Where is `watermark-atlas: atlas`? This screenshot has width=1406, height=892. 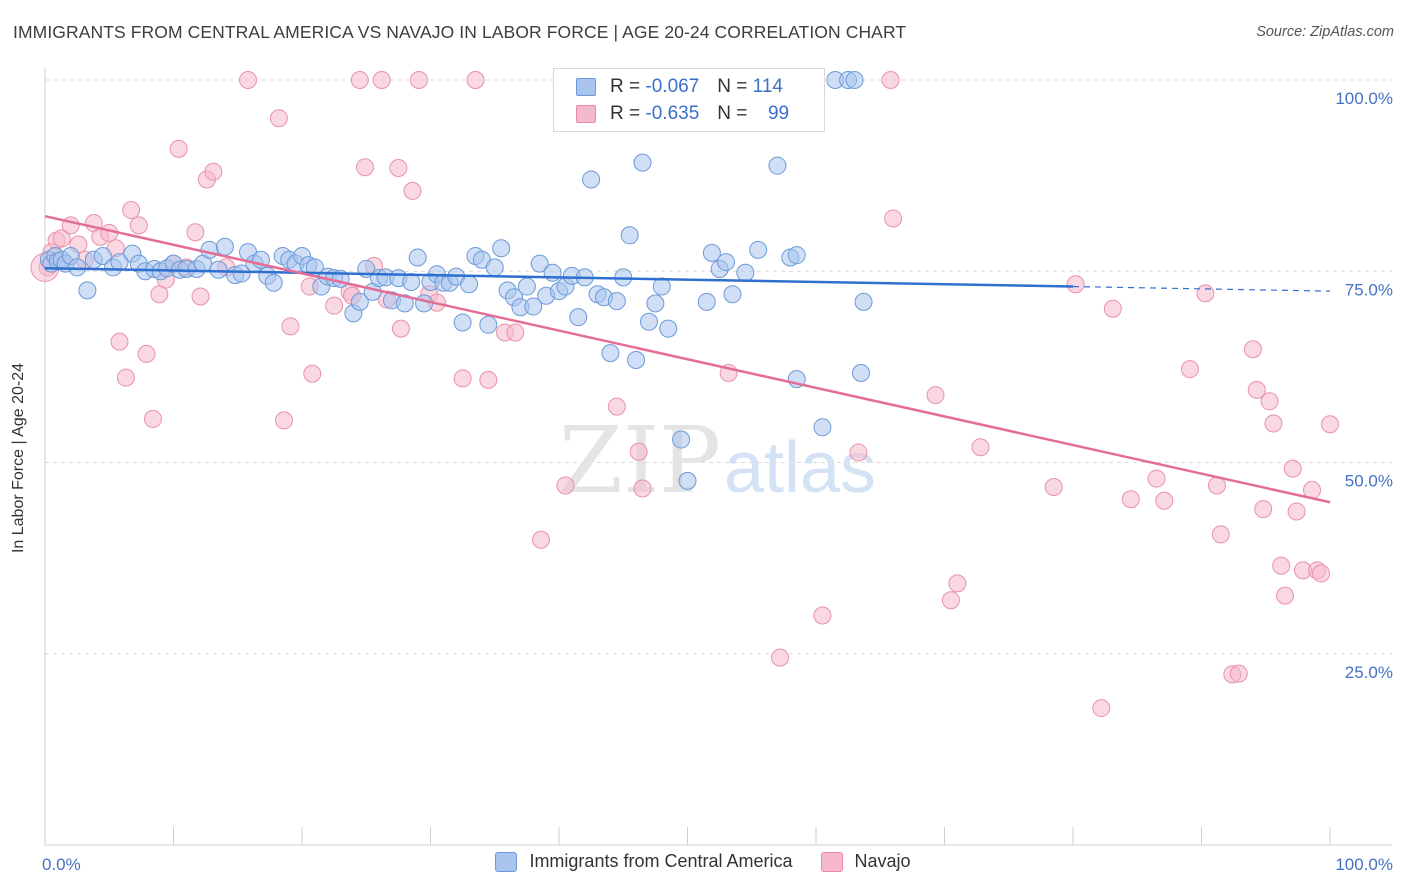
watermark-atlas: atlas is located at coordinates (800, 468).